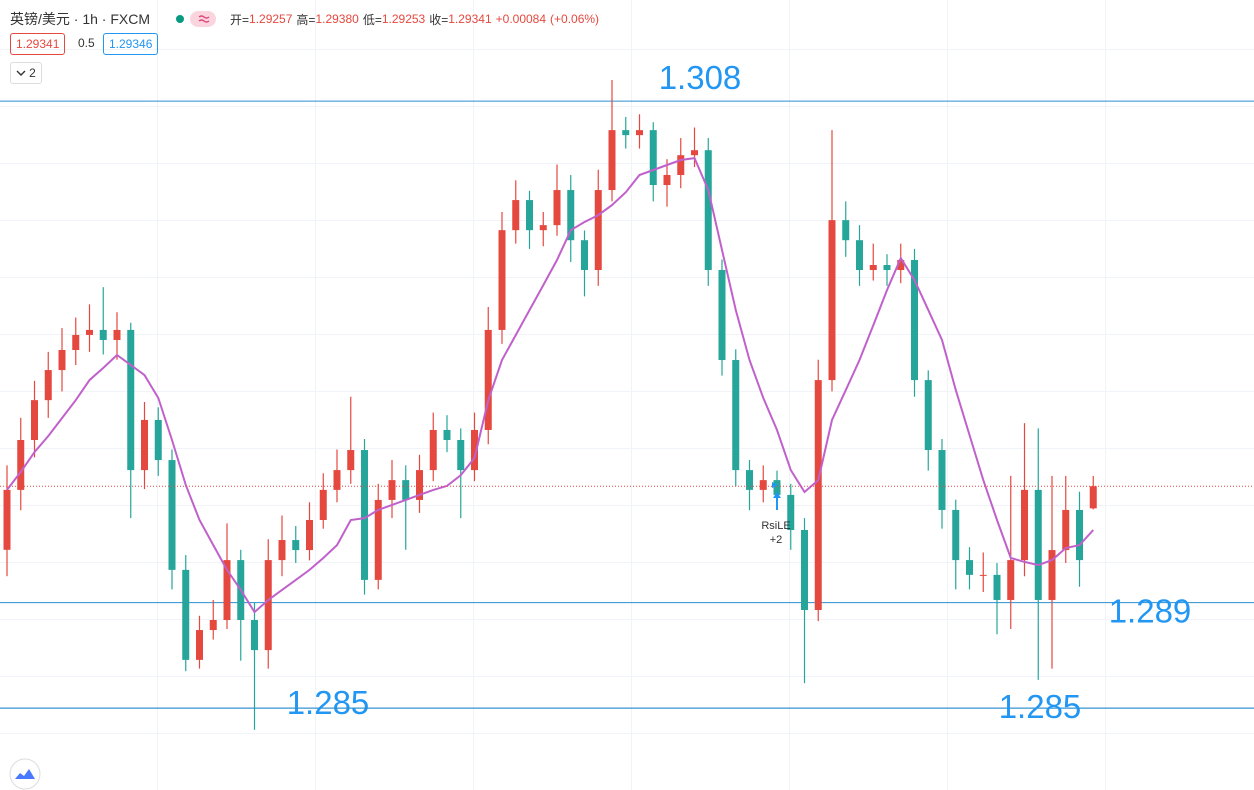 The height and width of the screenshot is (790, 1254). Describe the element at coordinates (337, 19) in the screenshot. I see `high: 1.29380` at that location.